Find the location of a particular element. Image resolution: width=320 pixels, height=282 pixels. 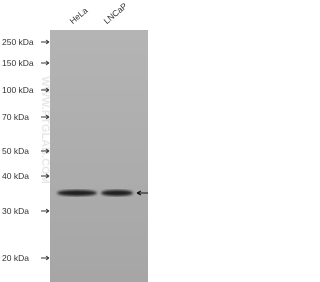

marker-label: 250 kDa is located at coordinates (18, 42).